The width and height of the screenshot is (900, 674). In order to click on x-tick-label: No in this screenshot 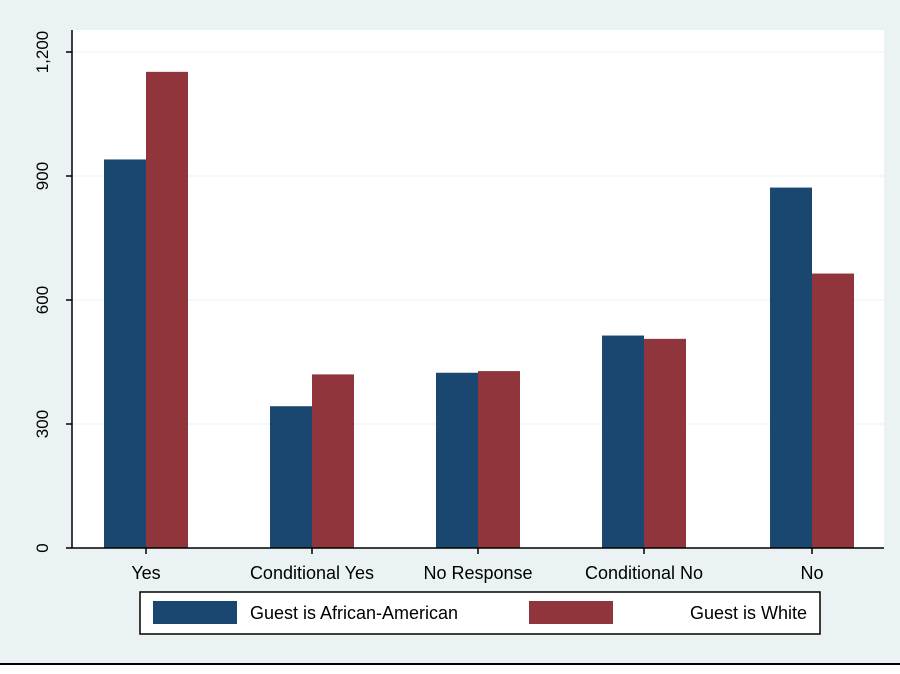, I will do `click(811, 573)`.